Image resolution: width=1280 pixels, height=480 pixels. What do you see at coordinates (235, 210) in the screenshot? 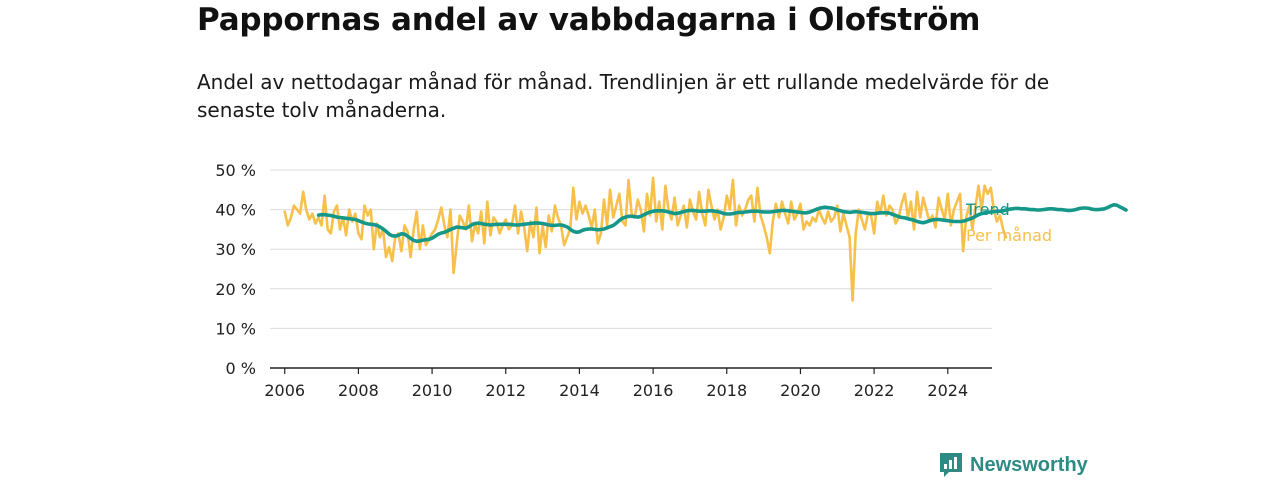
I see `y-tick-label-40: 40 %` at bounding box center [235, 210].